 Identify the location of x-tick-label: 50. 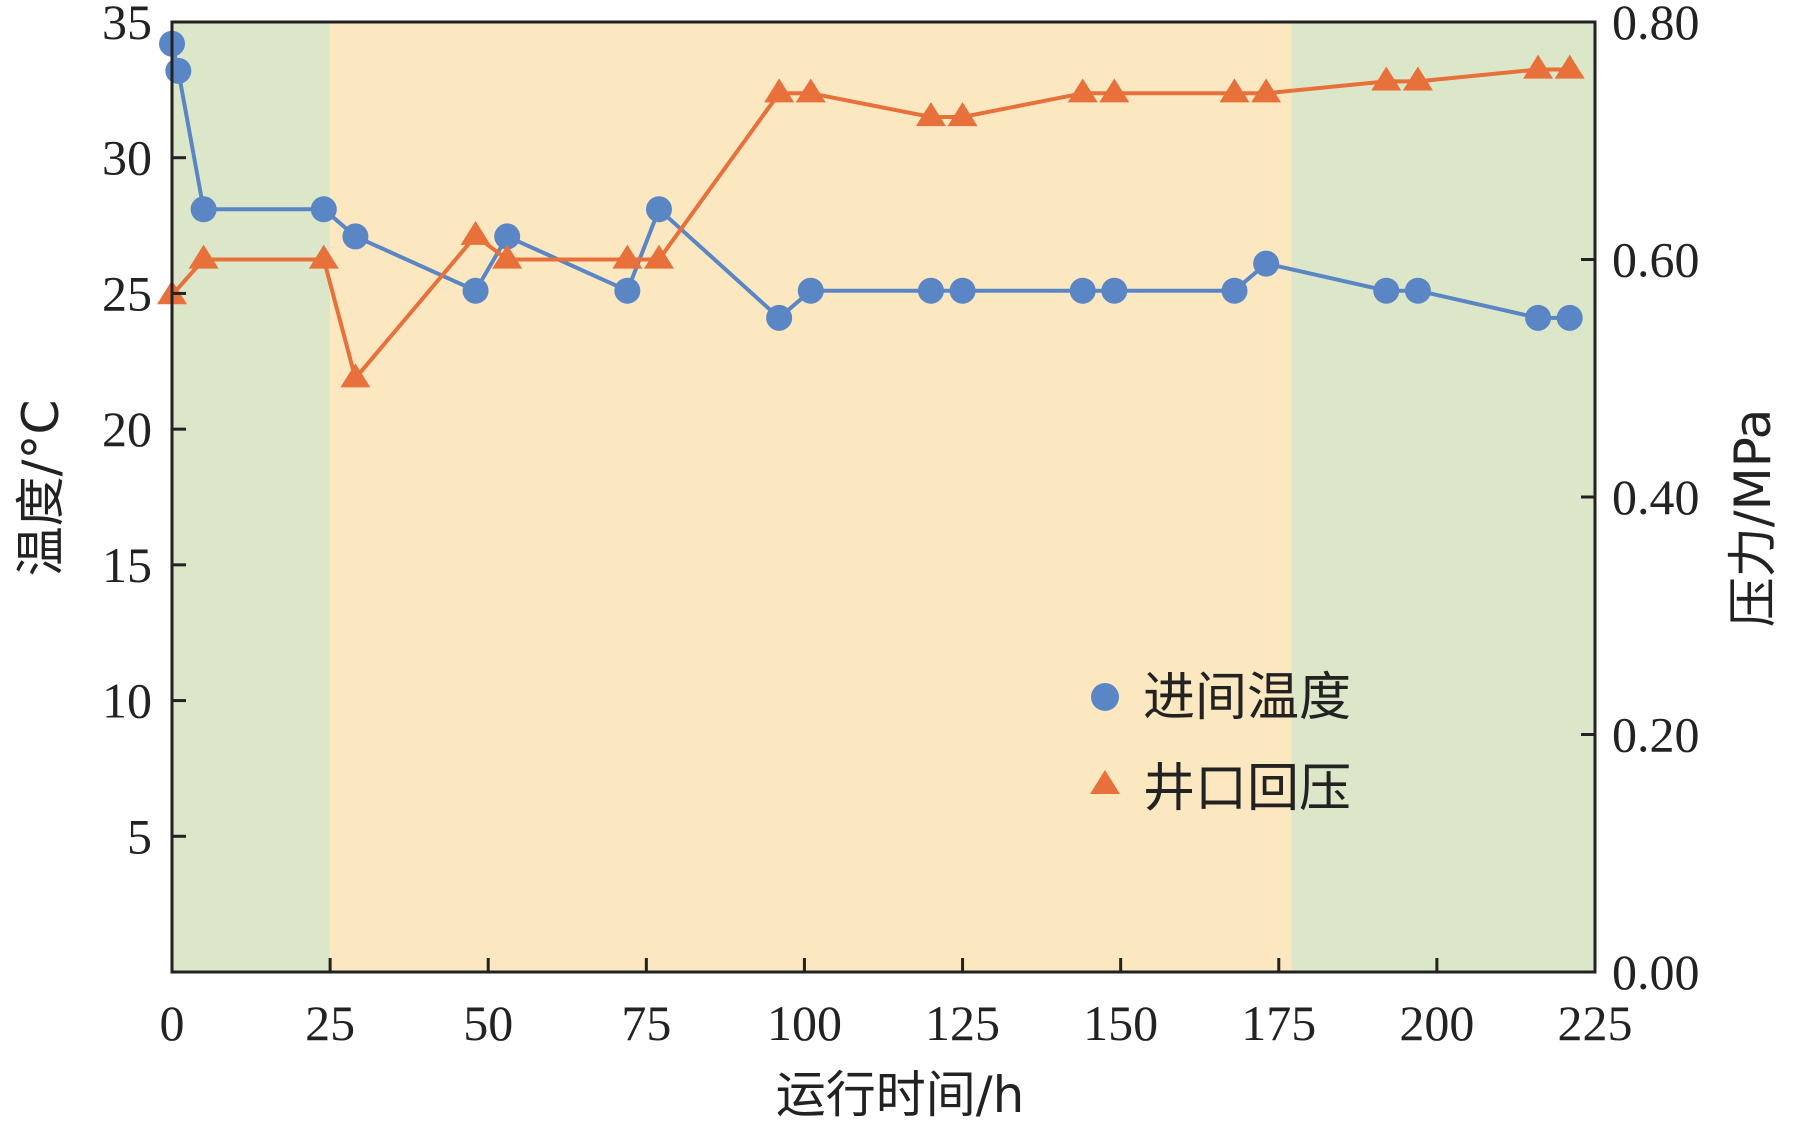
(488, 1023).